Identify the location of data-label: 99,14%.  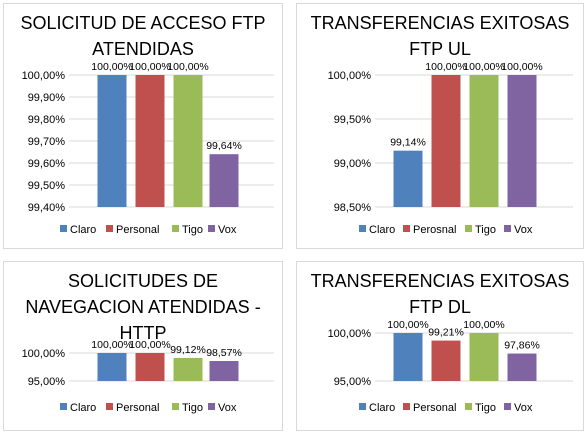
(408, 143).